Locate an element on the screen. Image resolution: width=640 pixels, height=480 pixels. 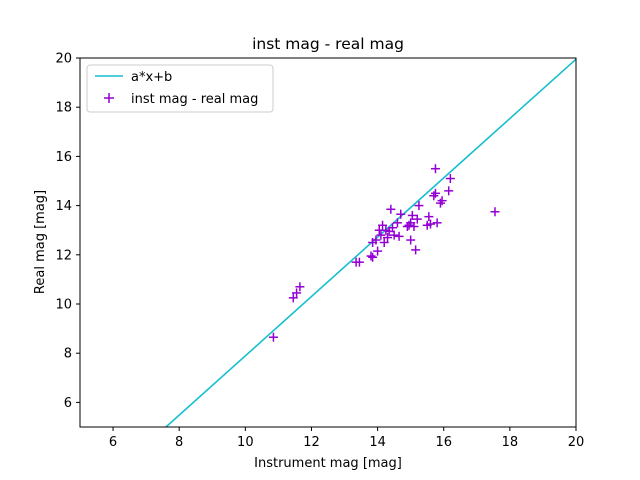
x-tick-label: 6 is located at coordinates (113, 442).